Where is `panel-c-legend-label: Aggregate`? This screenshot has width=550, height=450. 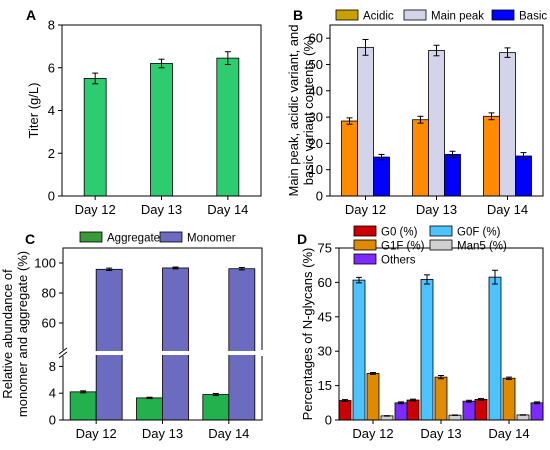
panel-c-legend-label: Aggregate is located at coordinates (133, 239).